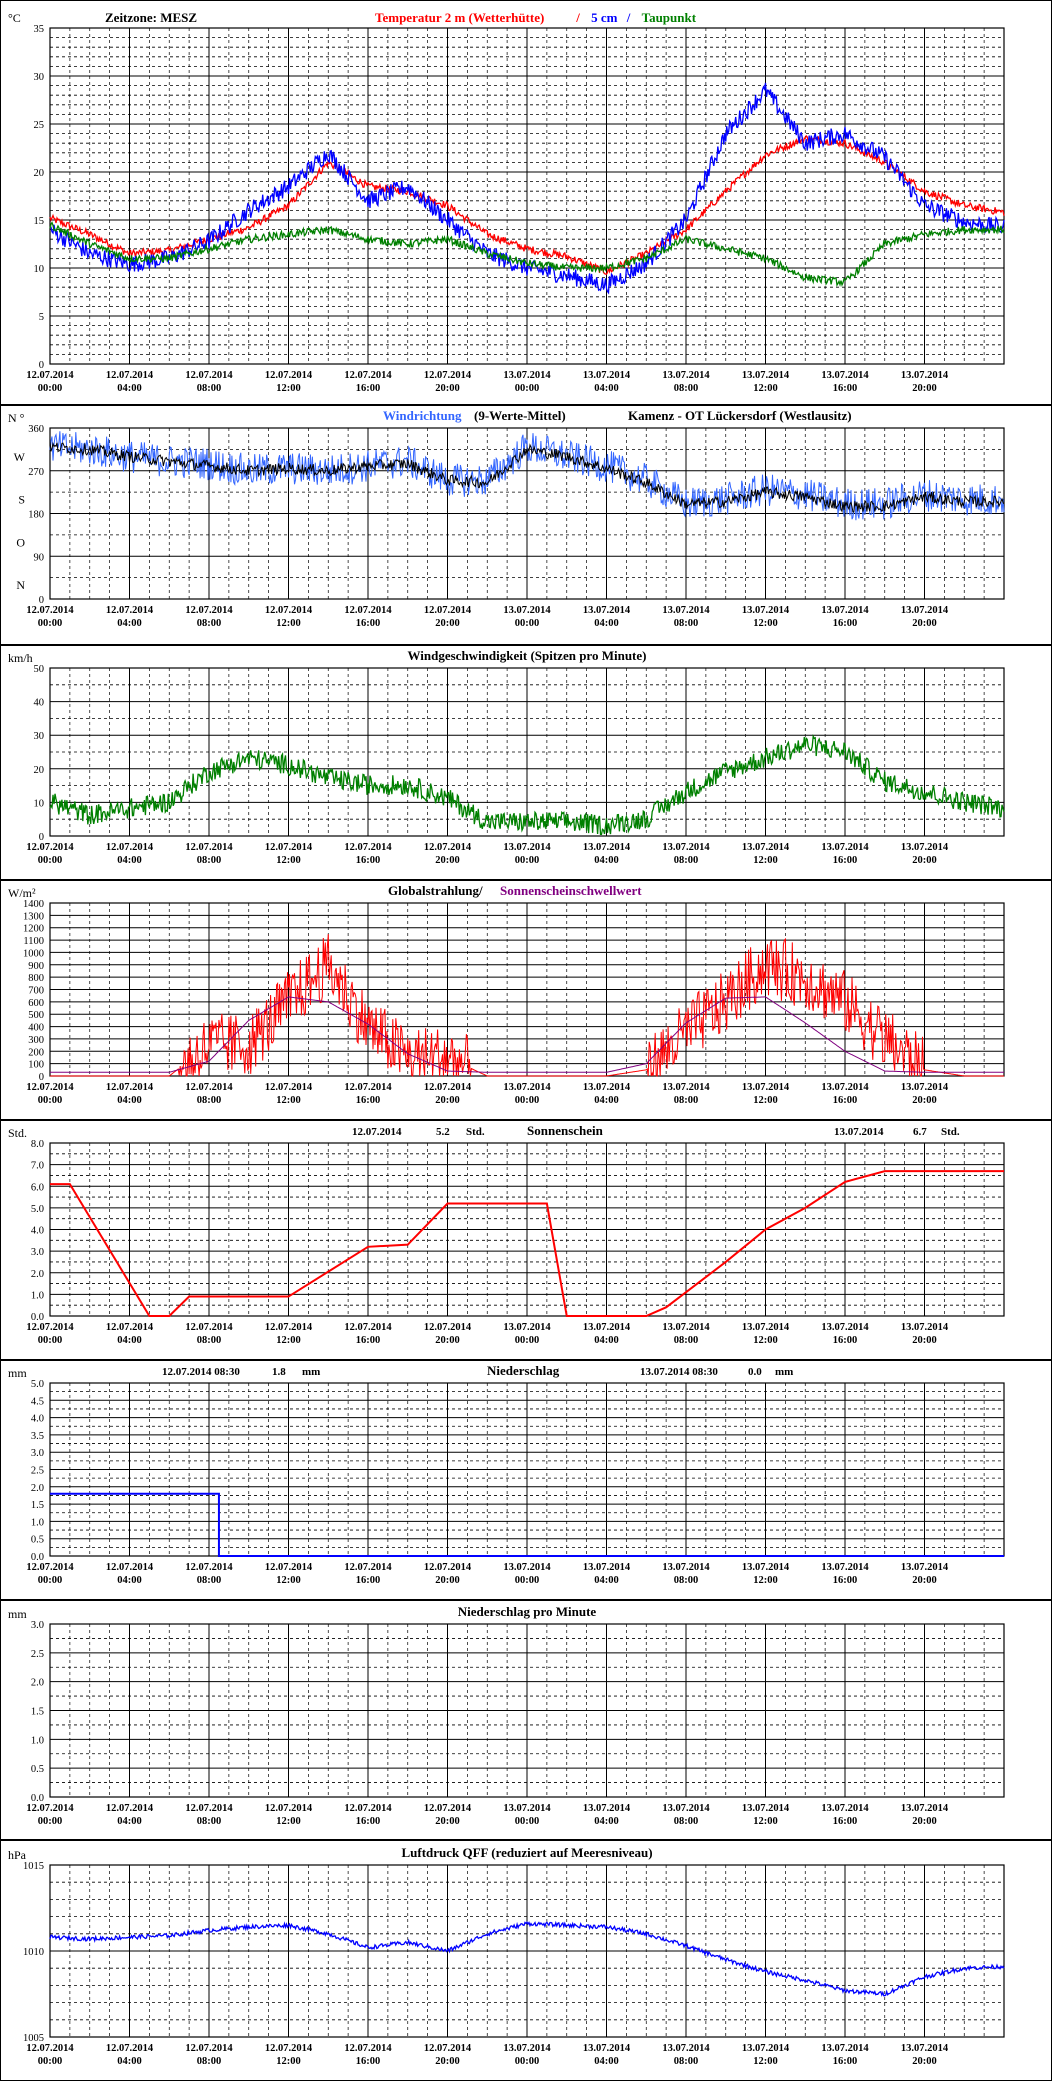  I want to click on y-tick-label: 100, so click(36, 1065).